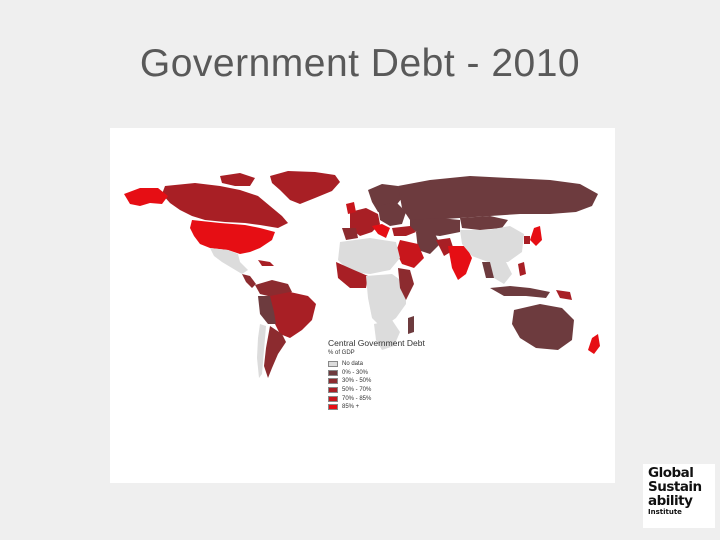 Image resolution: width=720 pixels, height=540 pixels. What do you see at coordinates (376, 390) in the screenshot?
I see `legend-item: 50% - 70%` at bounding box center [376, 390].